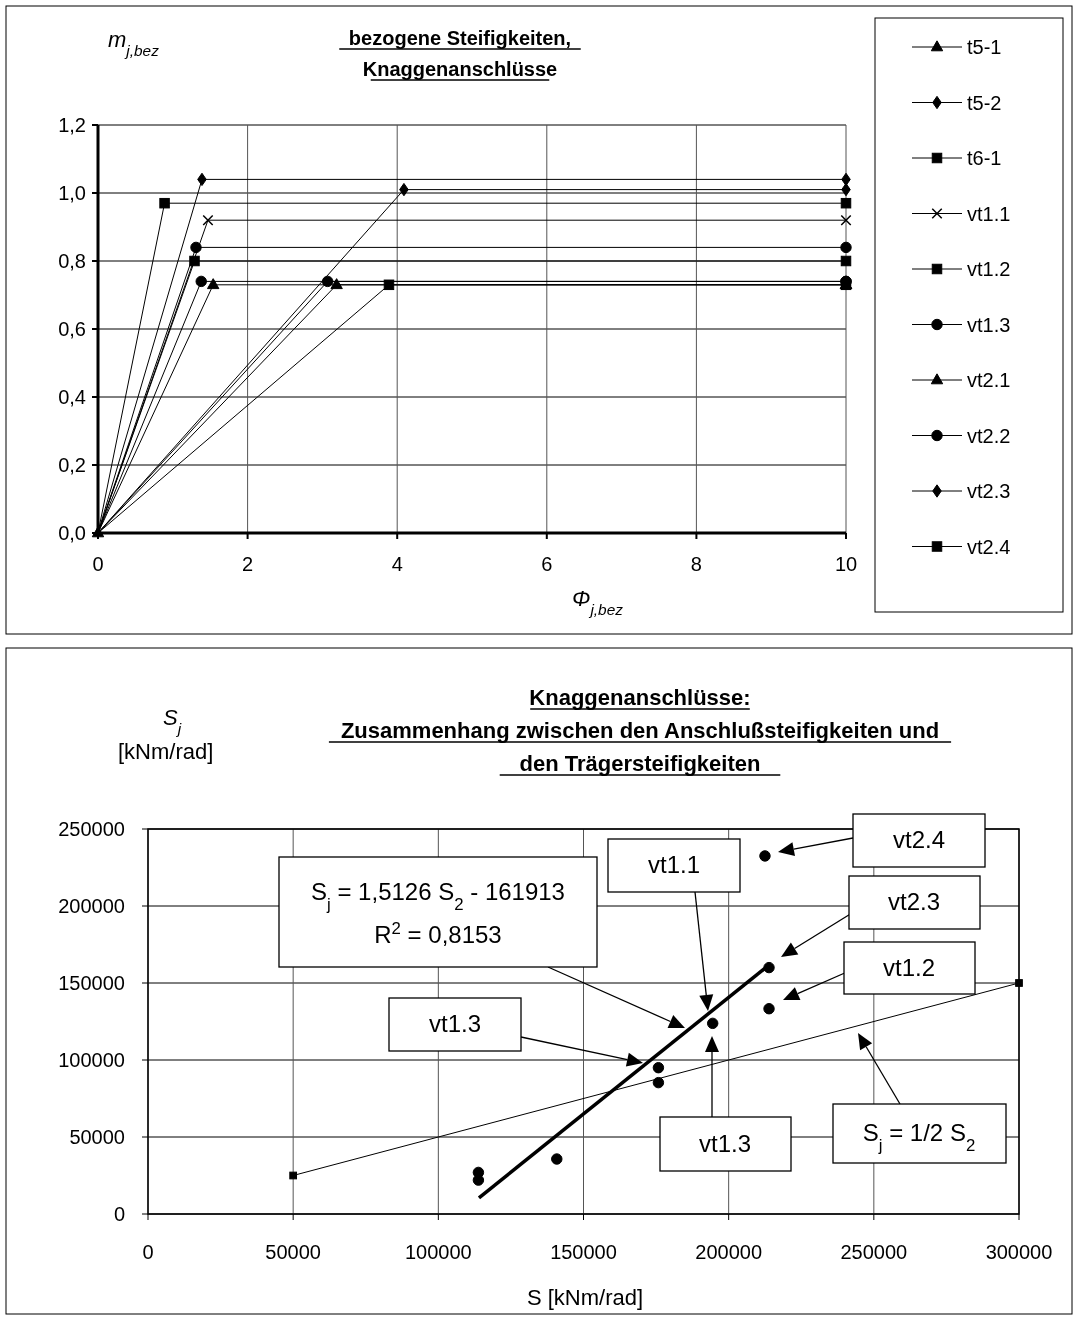 This screenshot has width=1075, height=1319. Describe the element at coordinates (119, 1214) in the screenshot. I see `y-tick-label: 0` at that location.